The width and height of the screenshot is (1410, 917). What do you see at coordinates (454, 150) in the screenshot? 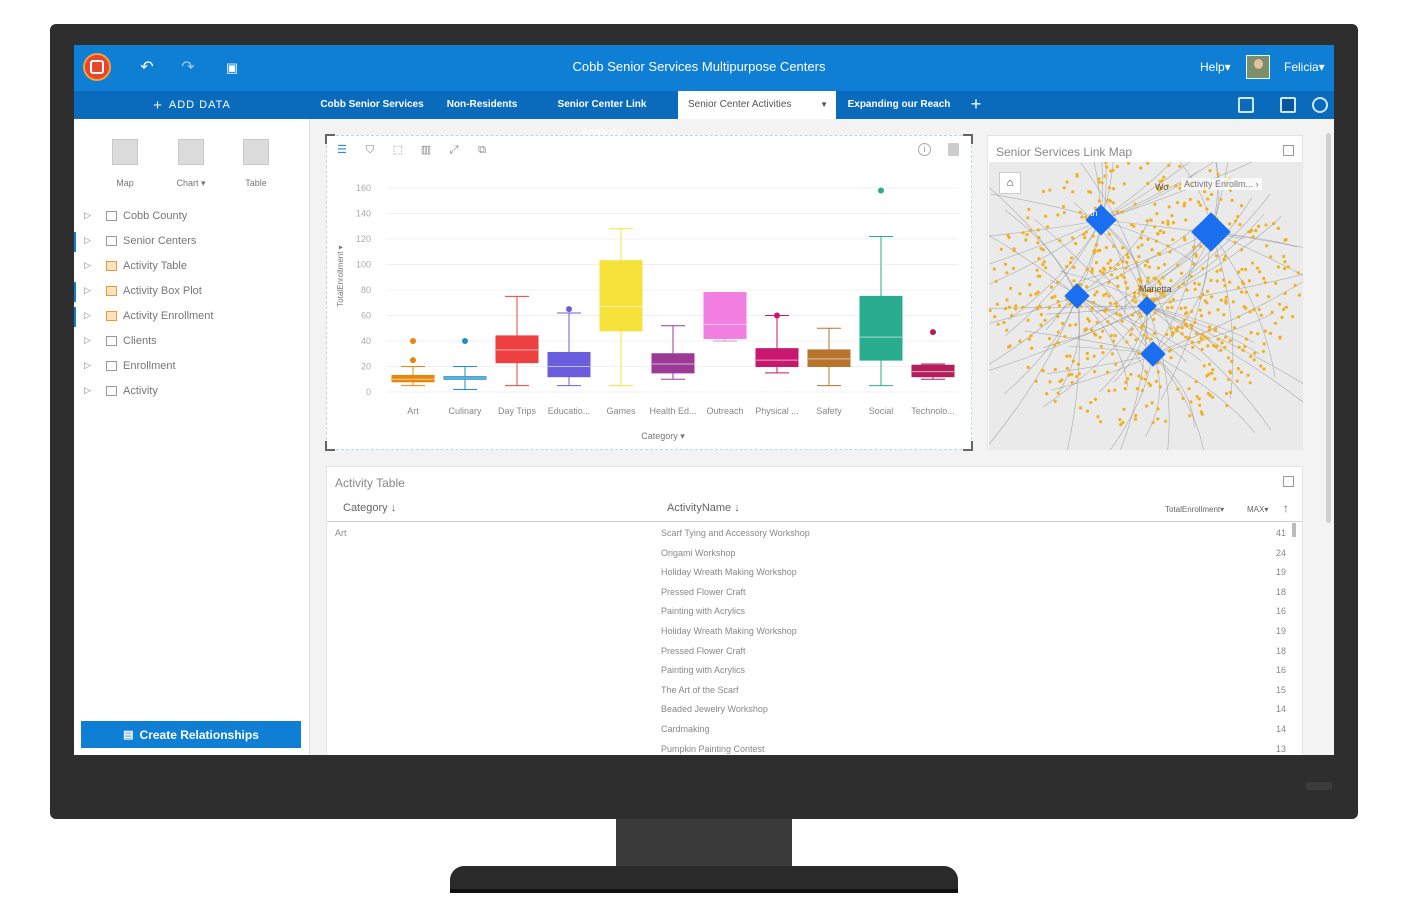
I see `maximize-icon: ⤢` at bounding box center [454, 150].